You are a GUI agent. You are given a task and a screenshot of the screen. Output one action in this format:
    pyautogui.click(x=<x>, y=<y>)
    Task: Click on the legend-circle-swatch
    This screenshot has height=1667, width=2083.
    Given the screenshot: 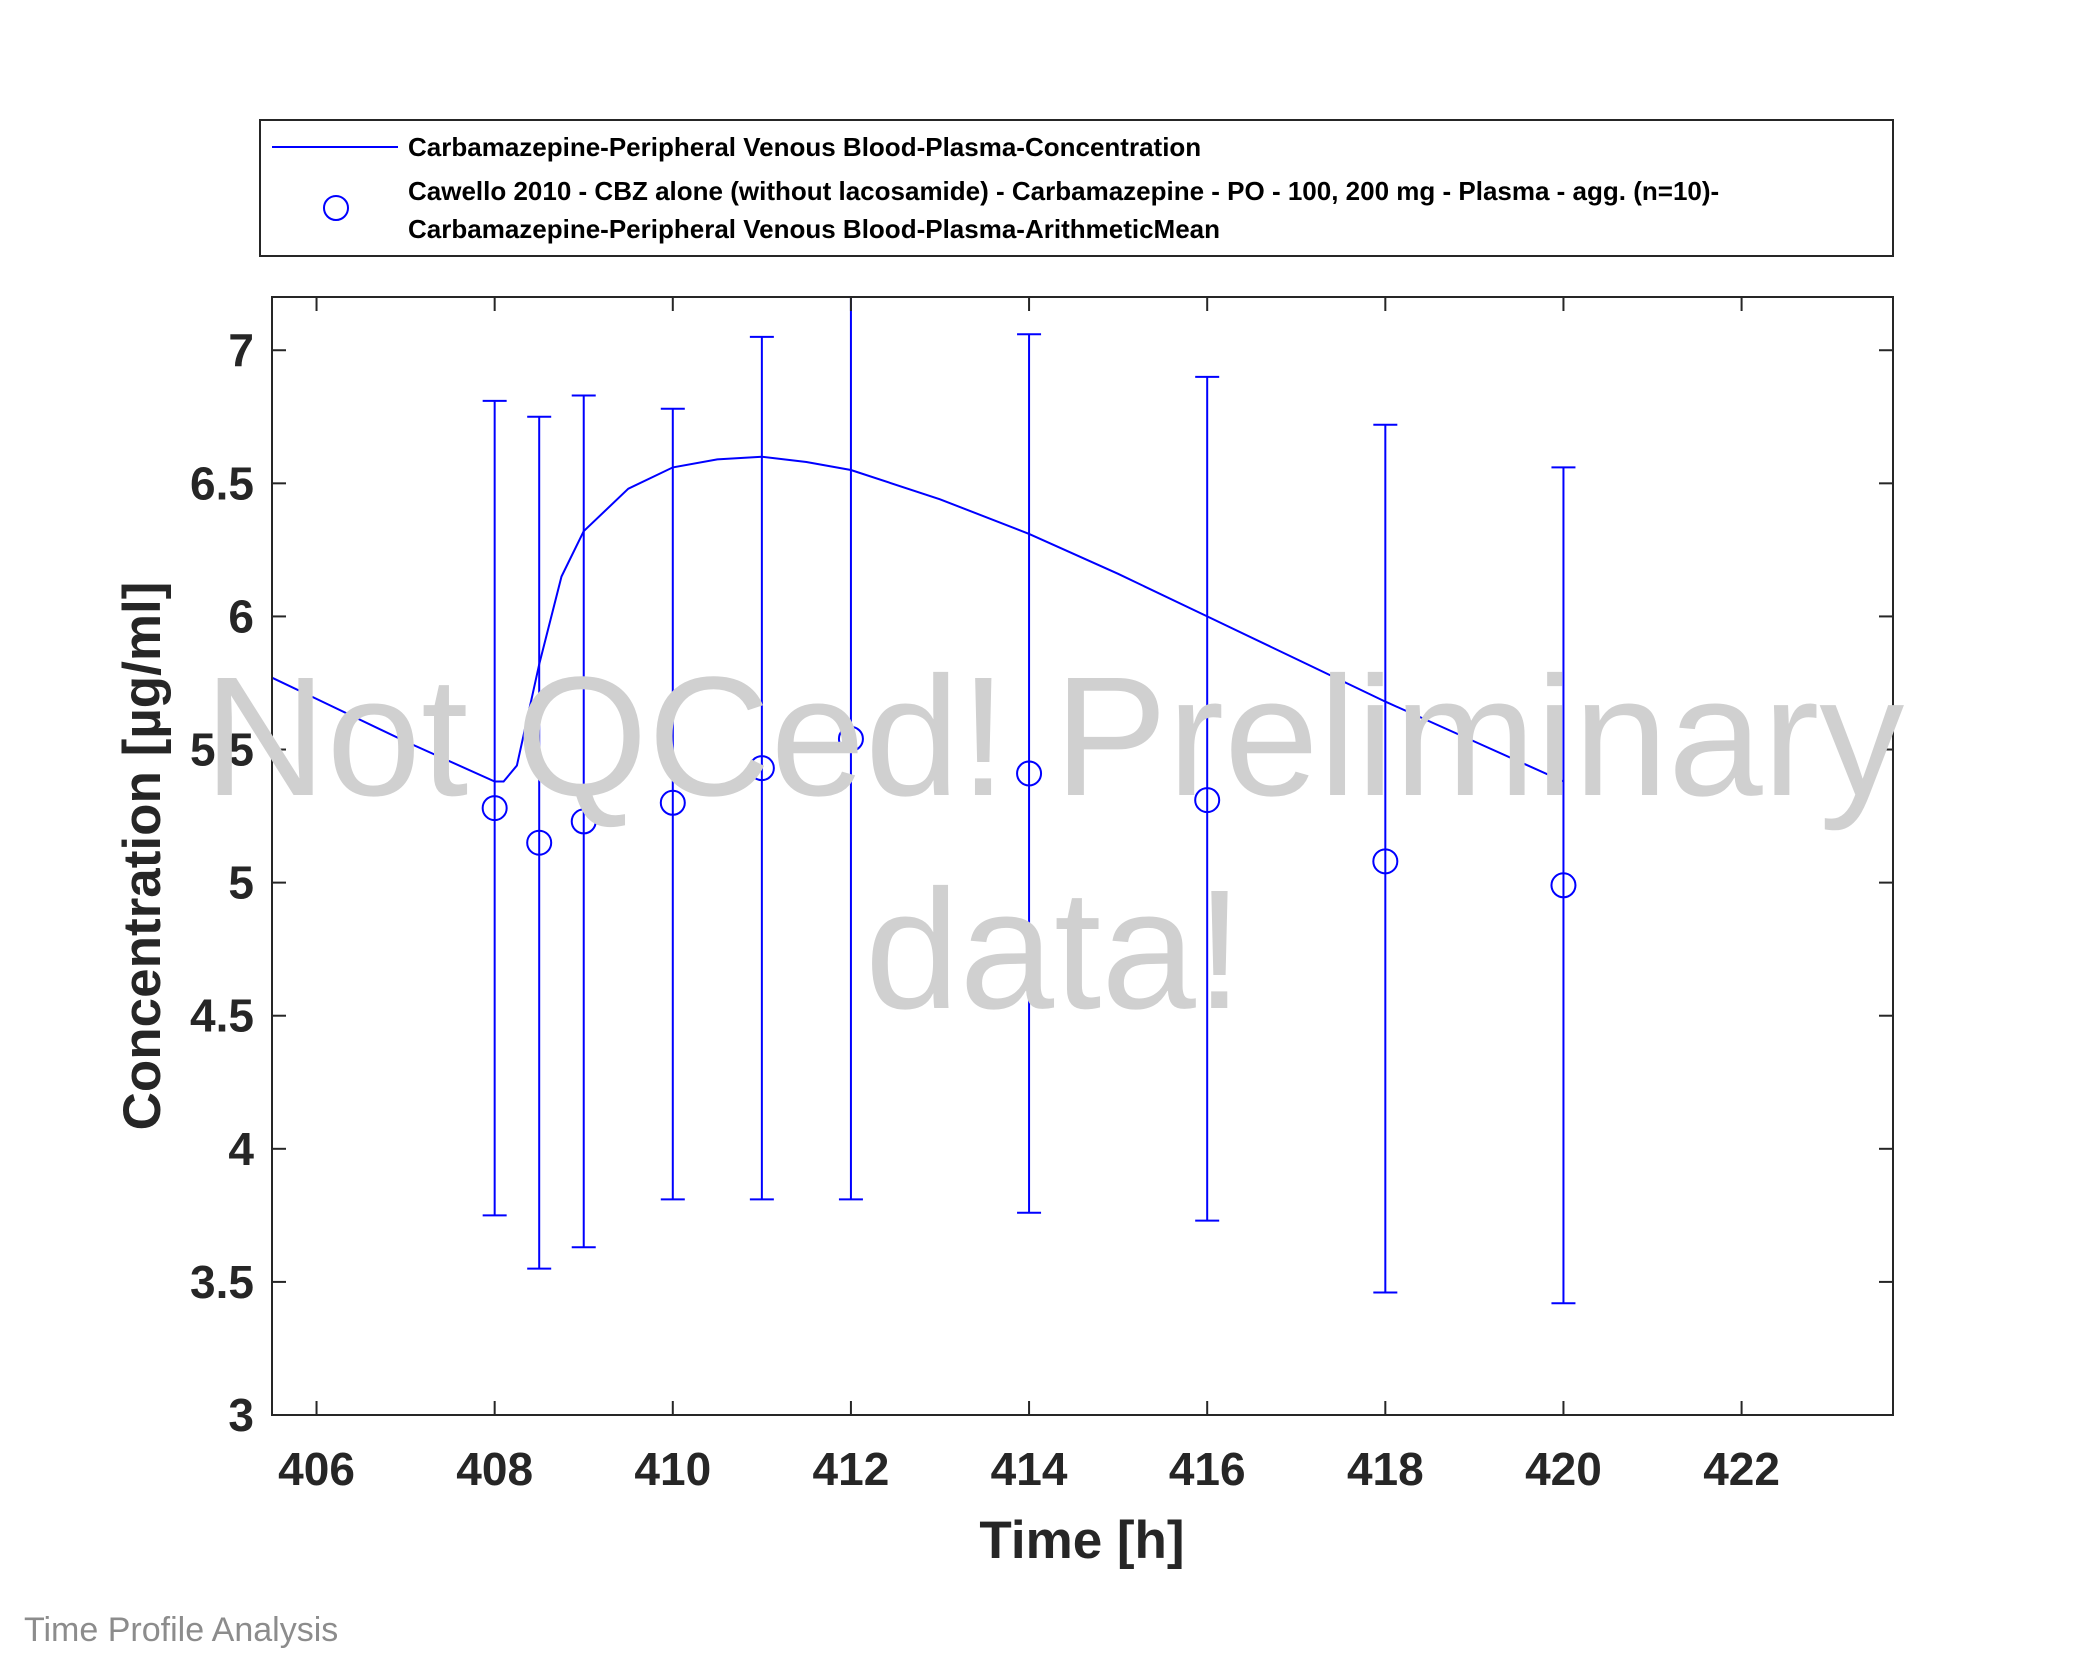 What is the action you would take?
    pyautogui.click(x=336, y=208)
    